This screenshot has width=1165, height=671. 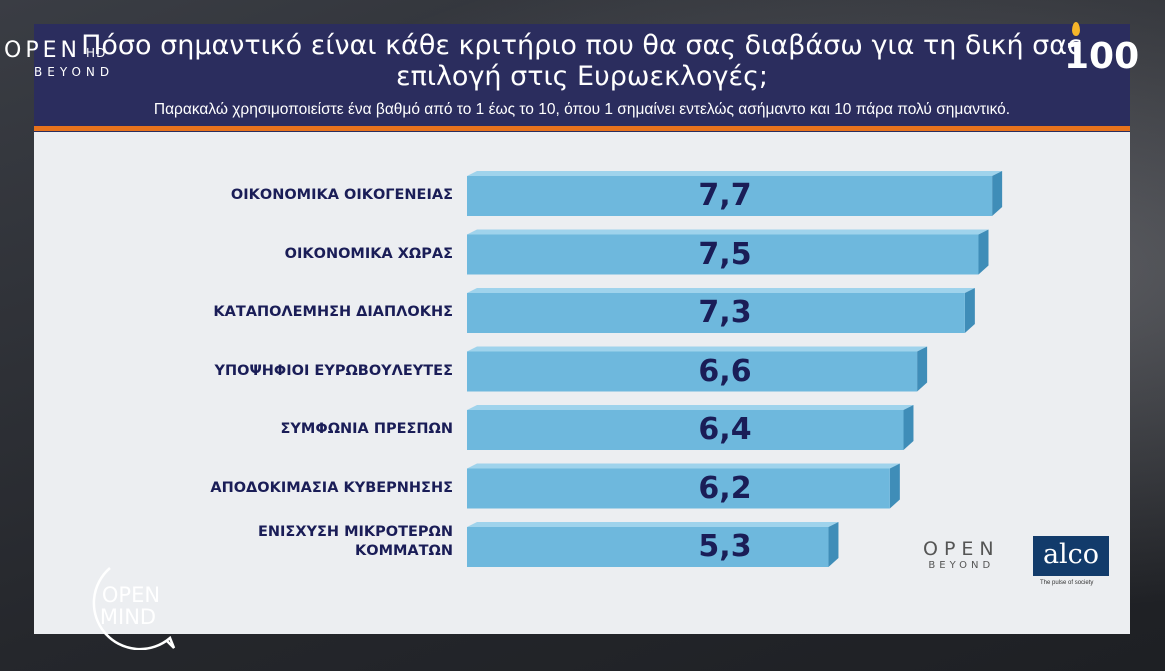 I want to click on header-accent-rule, so click(x=582, y=128).